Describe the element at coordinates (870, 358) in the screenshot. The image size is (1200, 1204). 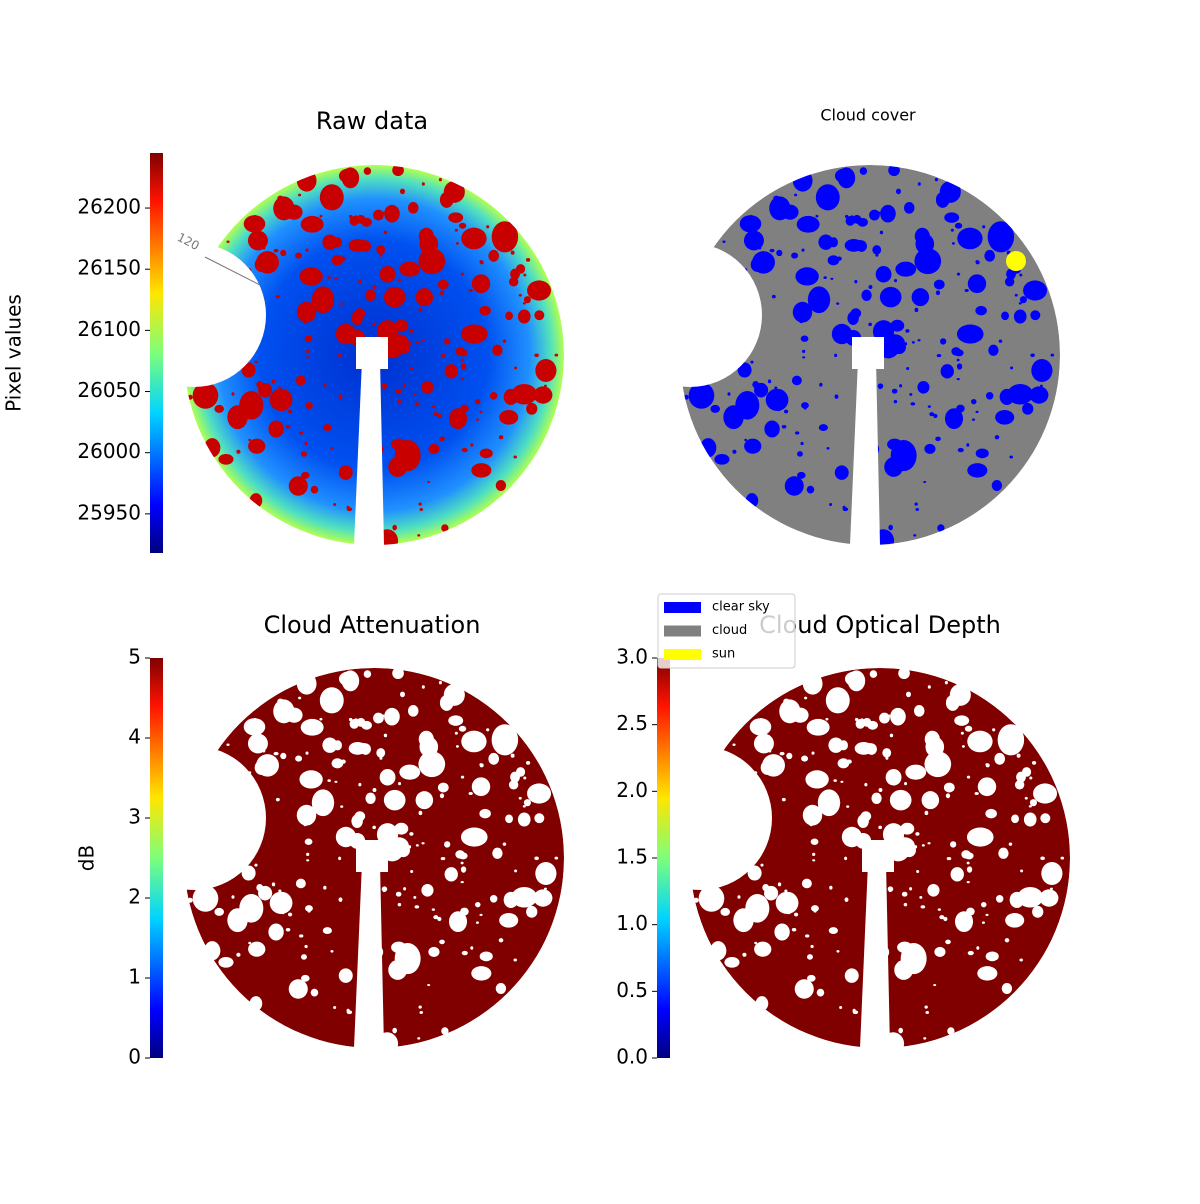
I see `sky-image` at that location.